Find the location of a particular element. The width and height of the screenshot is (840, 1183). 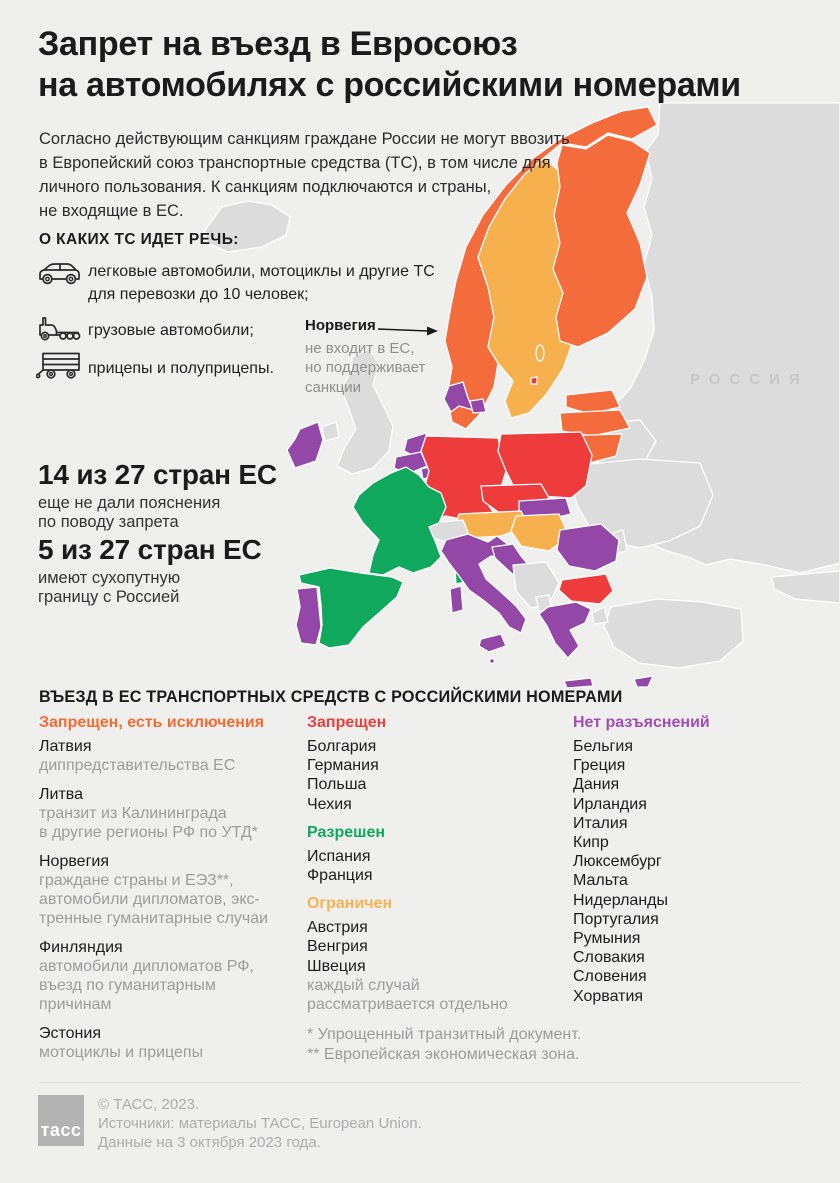

country-note: причинам is located at coordinates (75, 1004).